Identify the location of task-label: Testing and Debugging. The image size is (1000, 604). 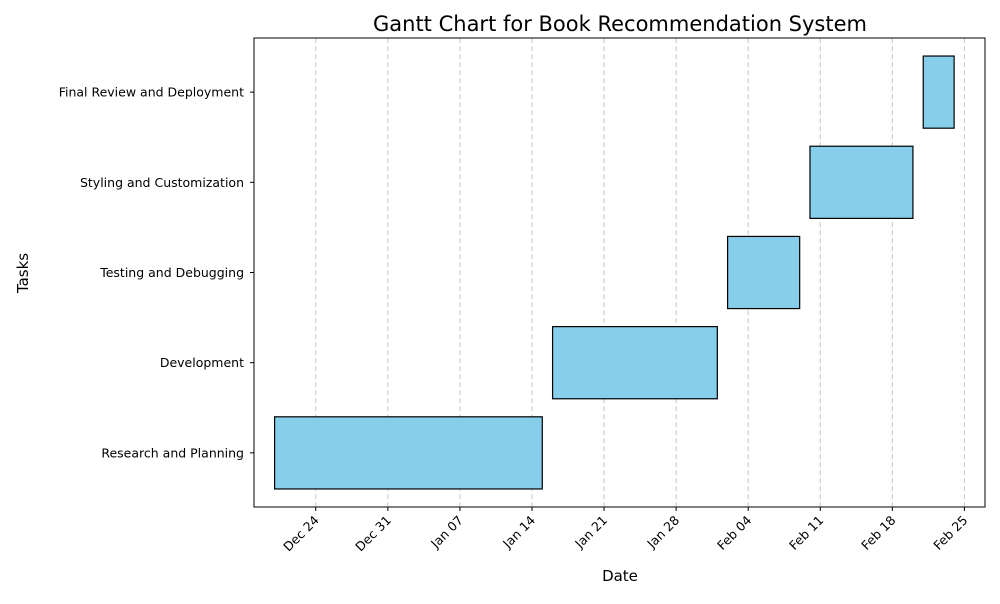
(171, 272).